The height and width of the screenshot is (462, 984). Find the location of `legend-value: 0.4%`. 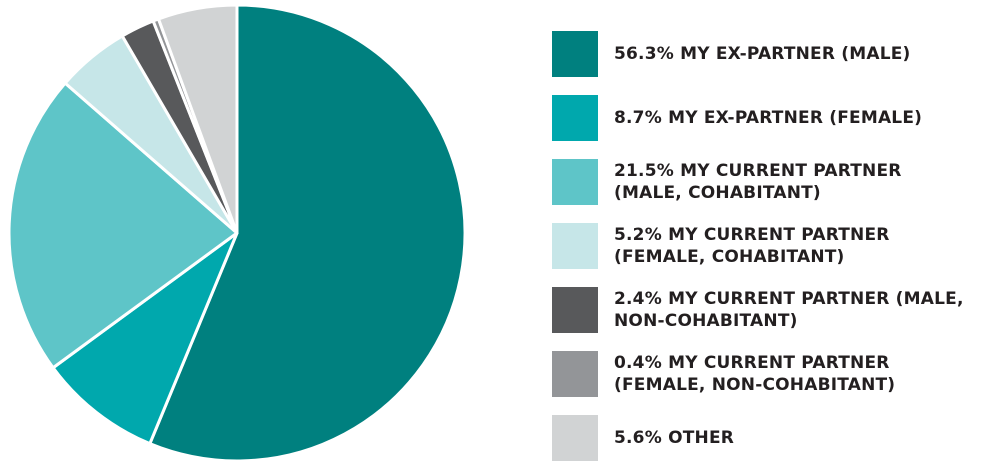

legend-value: 0.4% is located at coordinates (638, 363).